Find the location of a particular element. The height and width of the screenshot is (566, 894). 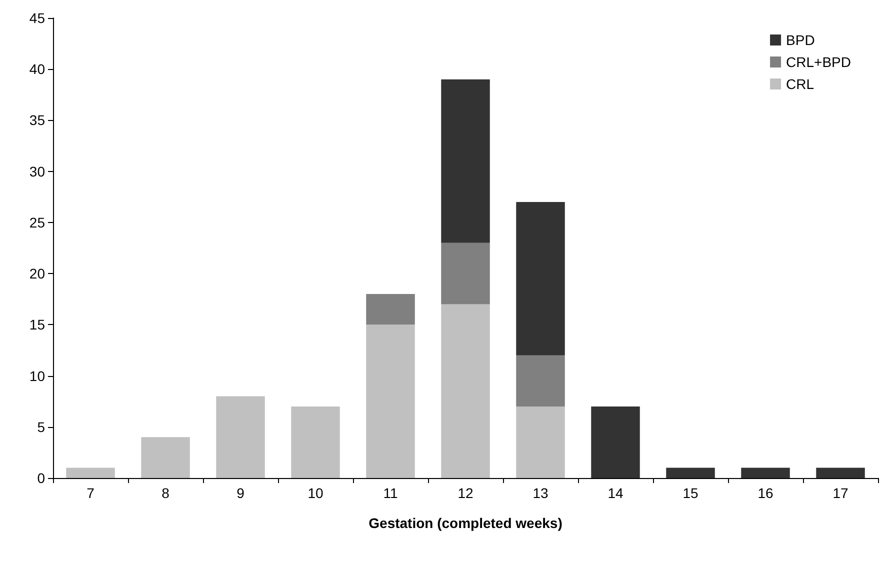

y-tick-label: 10 is located at coordinates (37, 376).